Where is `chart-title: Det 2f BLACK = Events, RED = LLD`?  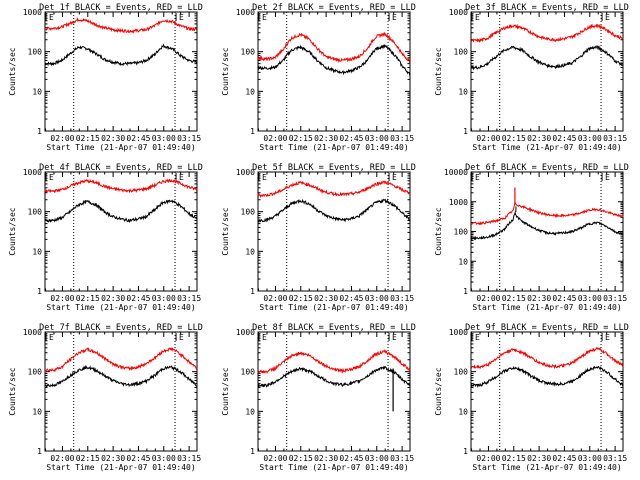
chart-title: Det 2f BLACK = Events, RED = LLD is located at coordinates (334, 8).